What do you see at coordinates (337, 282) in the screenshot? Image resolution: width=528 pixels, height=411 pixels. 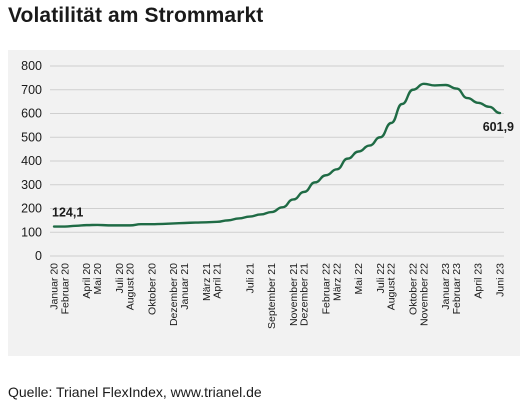 I see `x-tick-label: März 22` at bounding box center [337, 282].